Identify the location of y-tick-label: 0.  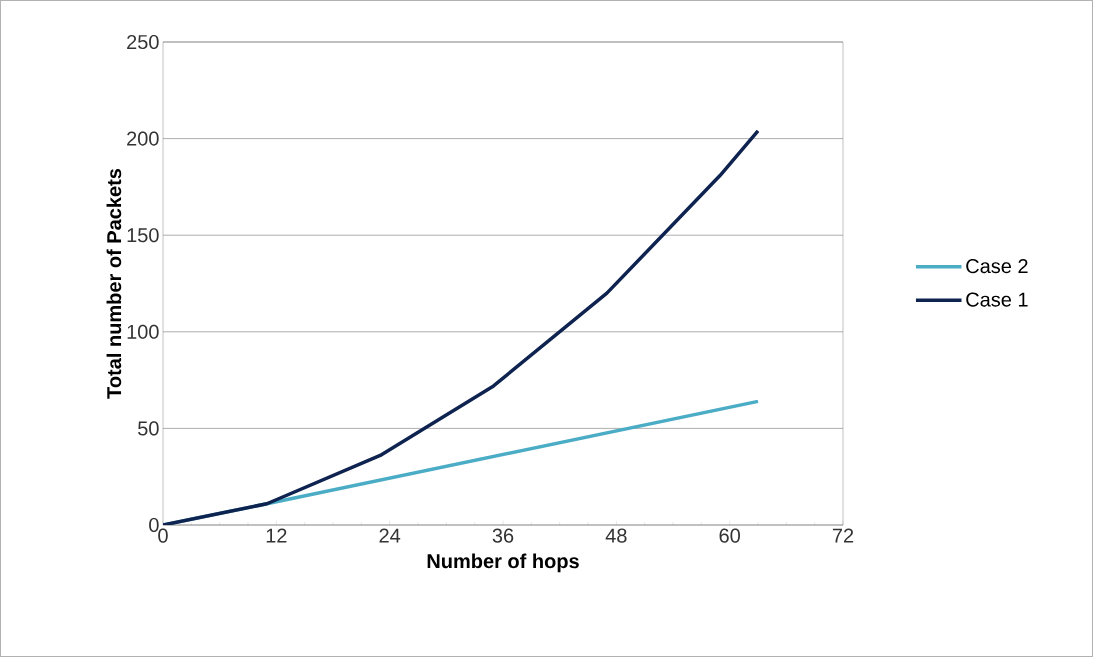
(154, 525).